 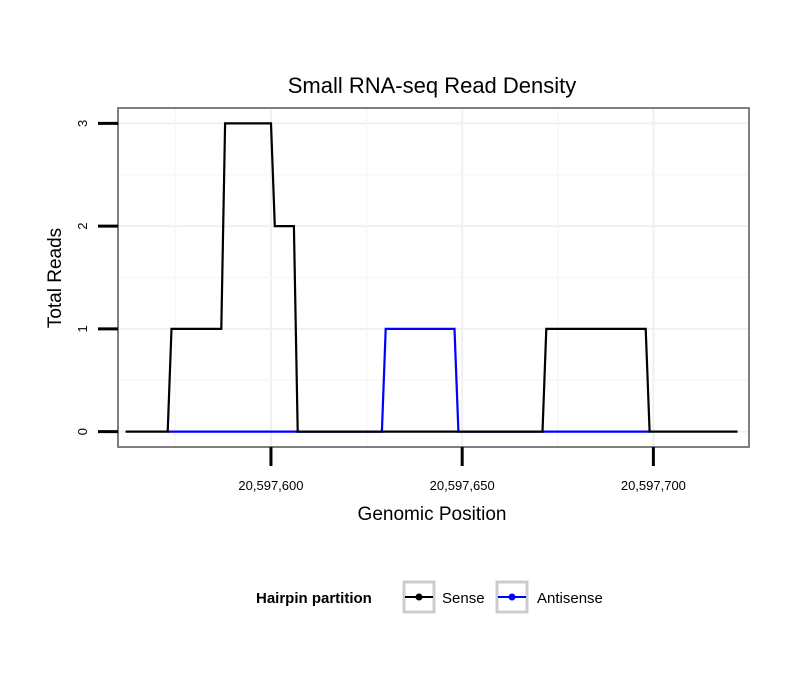 What do you see at coordinates (432, 85) in the screenshot?
I see `chart-title: Small RNA-seq Read Density` at bounding box center [432, 85].